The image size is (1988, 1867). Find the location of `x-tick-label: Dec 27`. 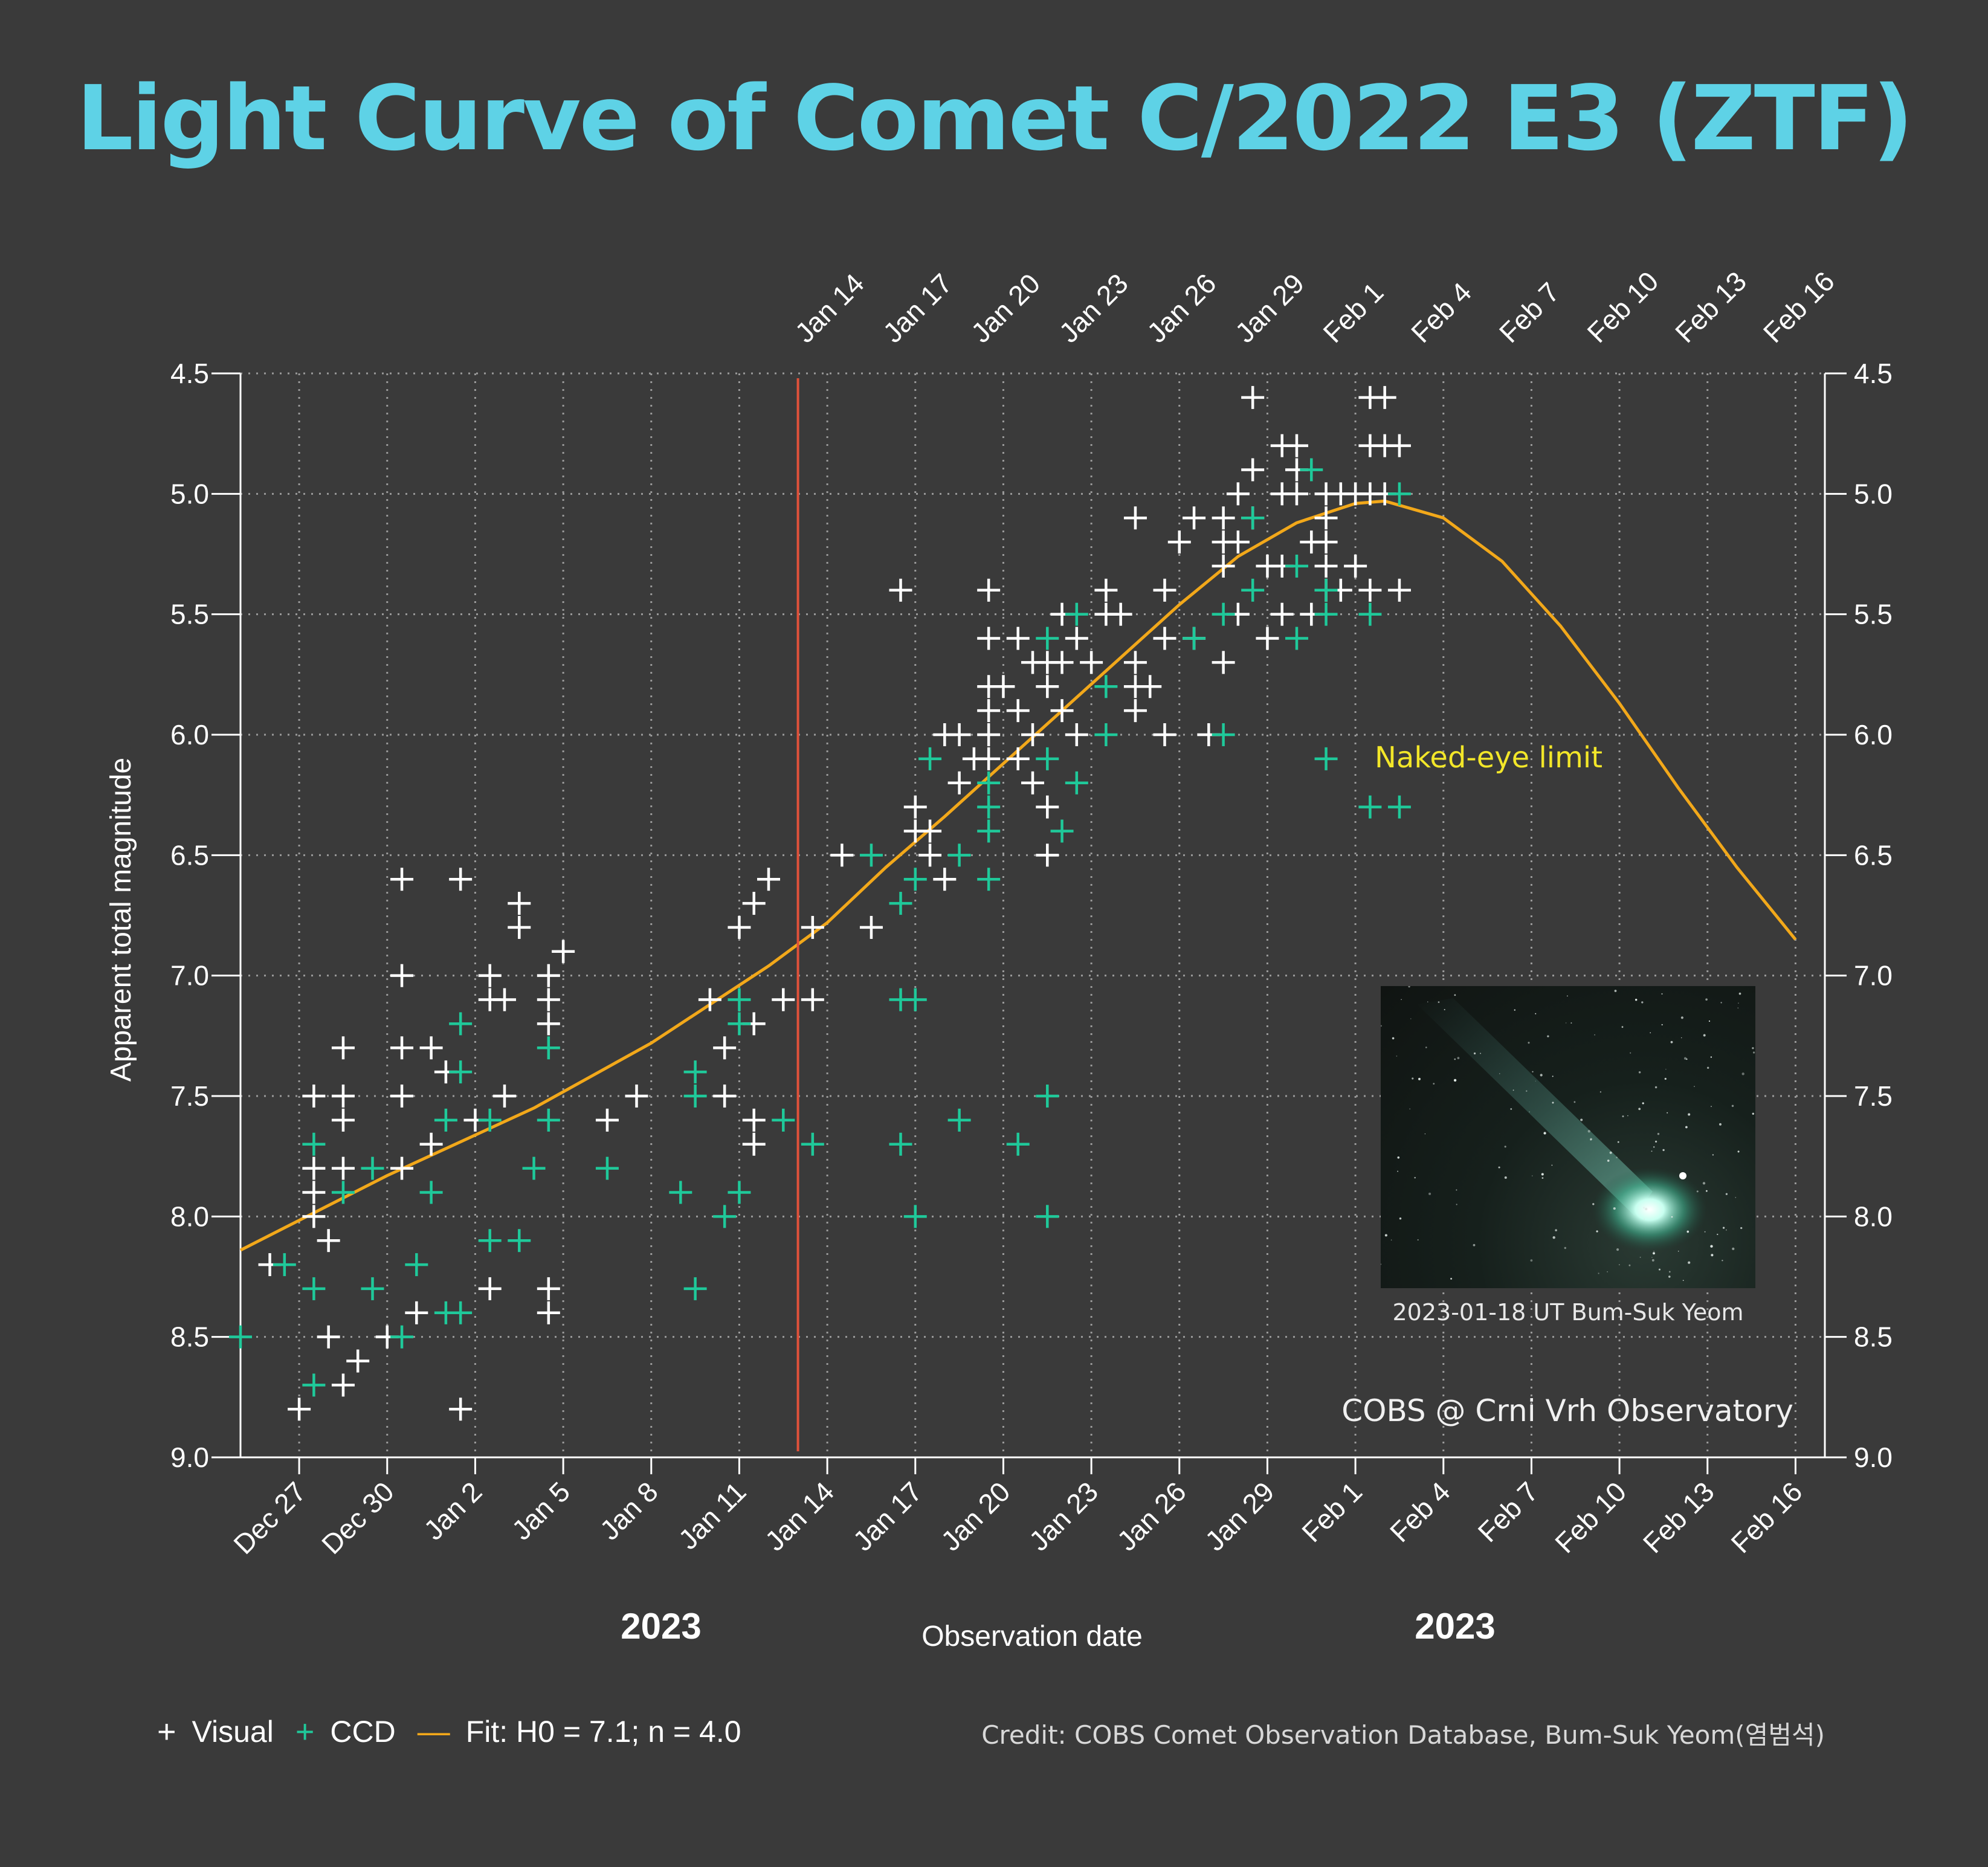

x-tick-label: Dec 27 is located at coordinates (269, 1517).